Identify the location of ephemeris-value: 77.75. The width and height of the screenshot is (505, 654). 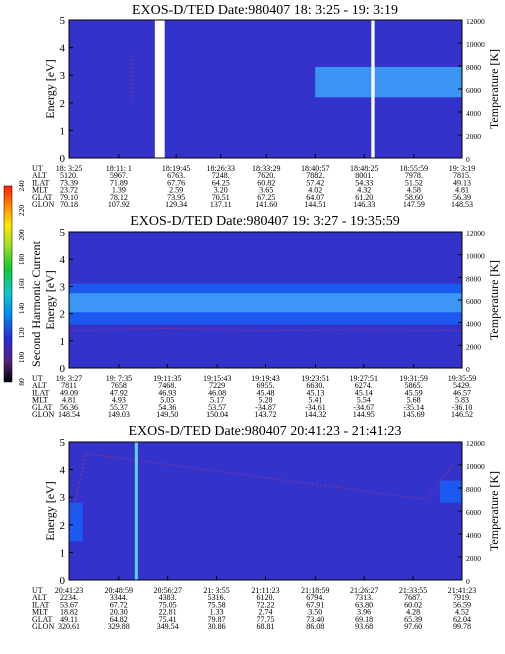
(266, 619).